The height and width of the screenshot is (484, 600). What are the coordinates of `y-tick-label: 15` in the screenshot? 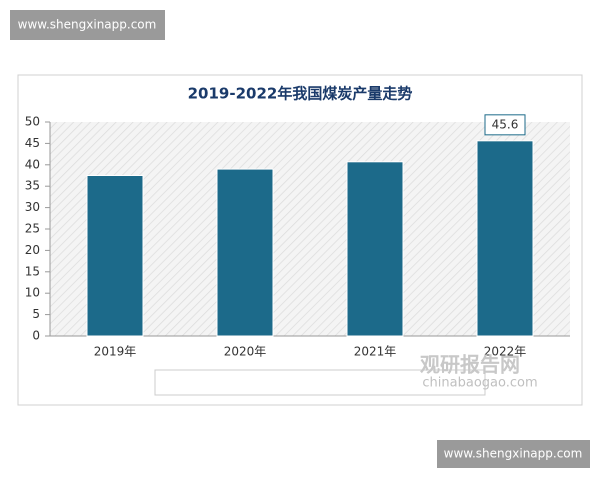 It's located at (32, 271).